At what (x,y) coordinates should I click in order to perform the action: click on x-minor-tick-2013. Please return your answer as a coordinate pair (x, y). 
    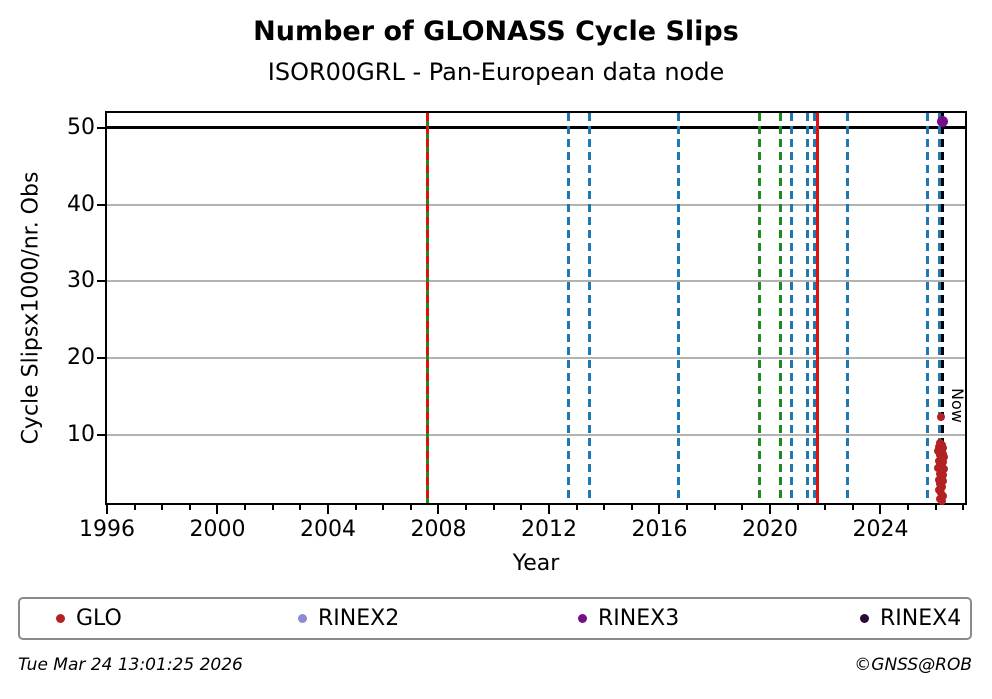
    Looking at the image, I should click on (576, 507).